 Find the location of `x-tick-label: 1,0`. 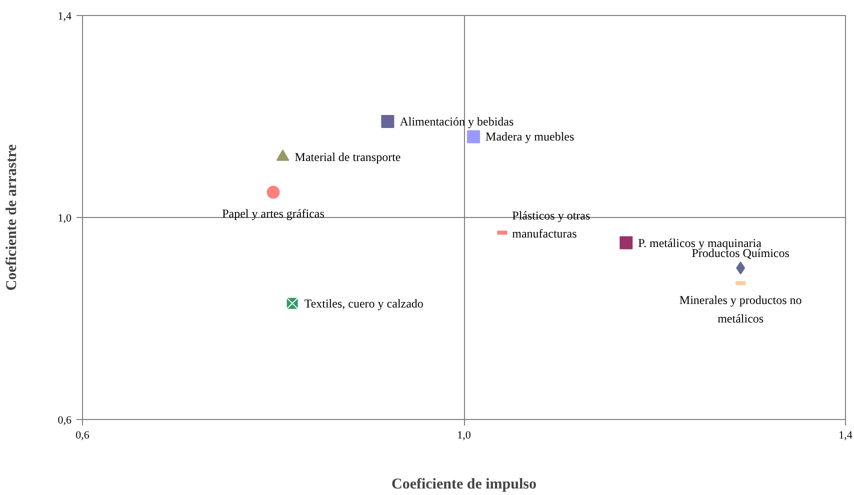

x-tick-label: 1,0 is located at coordinates (464, 436).